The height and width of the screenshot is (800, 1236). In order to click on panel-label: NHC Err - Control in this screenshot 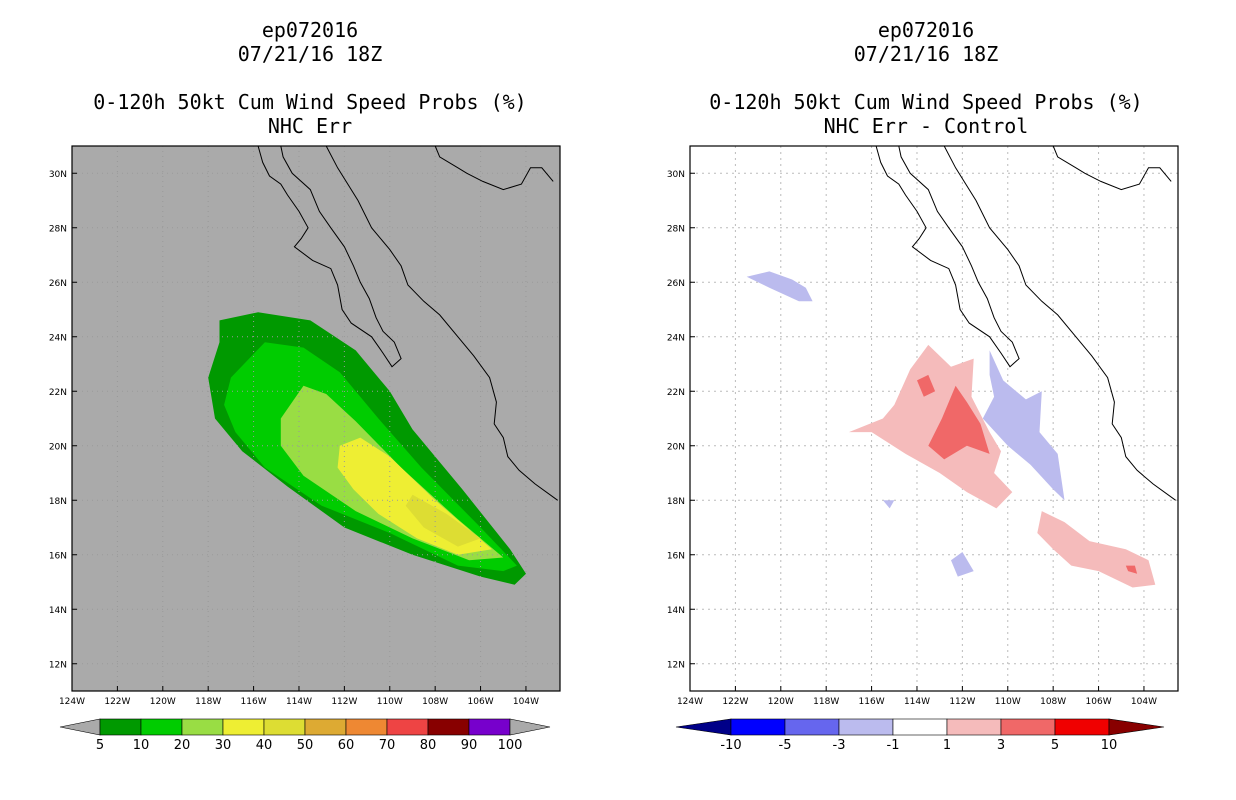, I will do `click(926, 126)`.